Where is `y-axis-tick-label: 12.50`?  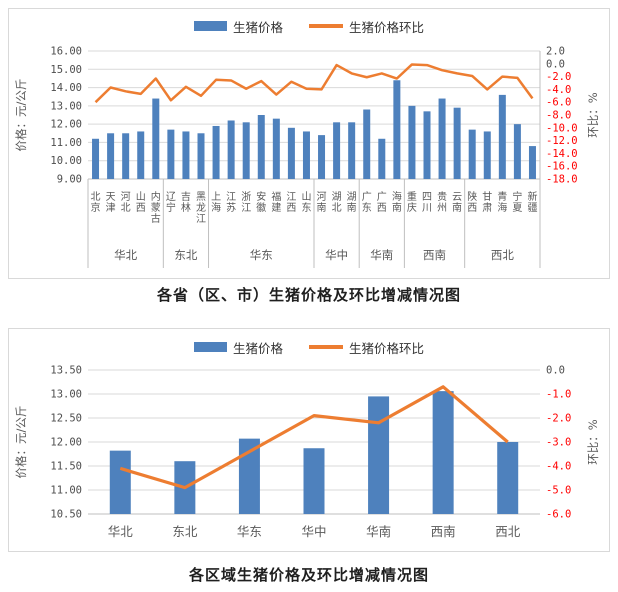
y-axis-tick-label: 12.50 is located at coordinates (66, 419).